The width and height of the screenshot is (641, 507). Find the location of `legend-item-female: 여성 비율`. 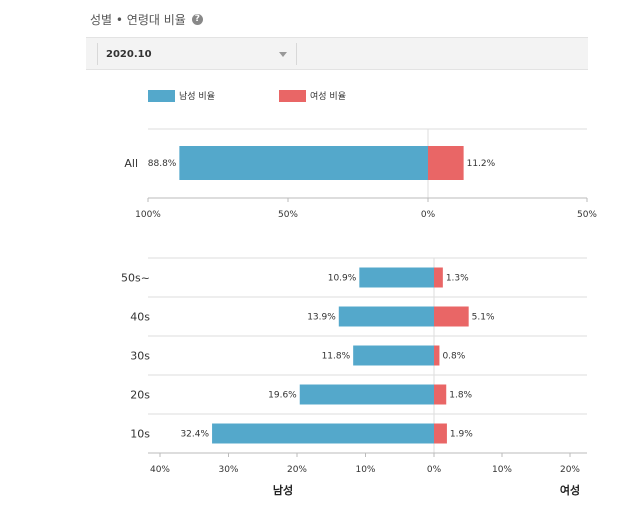

legend-item-female: 여성 비율 is located at coordinates (312, 95).